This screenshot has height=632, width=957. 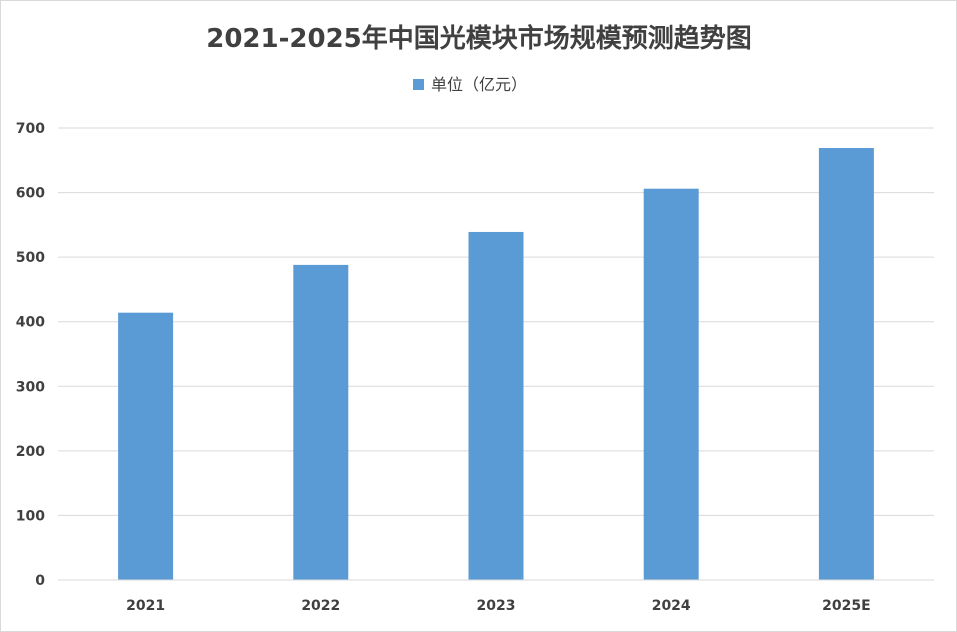 I want to click on y-tick-label: 700, so click(x=30, y=129).